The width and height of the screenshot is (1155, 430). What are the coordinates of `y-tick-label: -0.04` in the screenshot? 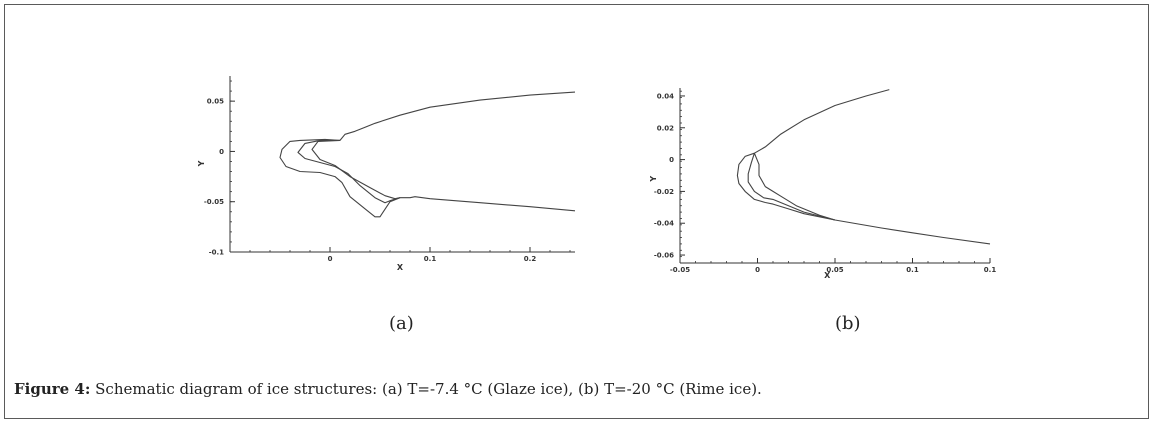 It's located at (664, 224).